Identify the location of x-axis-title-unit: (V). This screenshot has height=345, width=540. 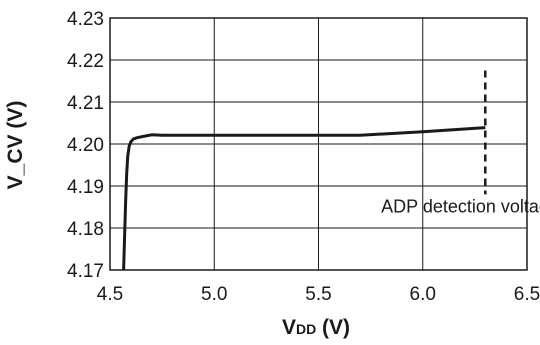
(333, 327).